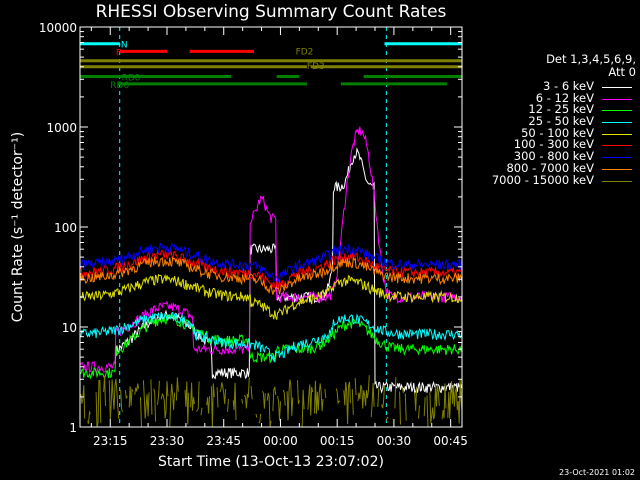 This screenshot has height=480, width=640. Describe the element at coordinates (124, 46) in the screenshot. I see `flag-night-label: N` at that location.